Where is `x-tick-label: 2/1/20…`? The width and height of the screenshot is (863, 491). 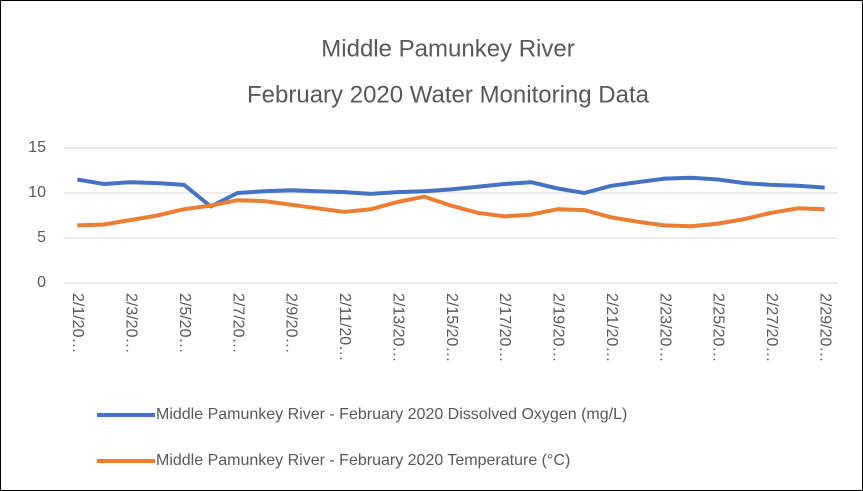
x-tick-label: 2/1/20… is located at coordinates (77, 323).